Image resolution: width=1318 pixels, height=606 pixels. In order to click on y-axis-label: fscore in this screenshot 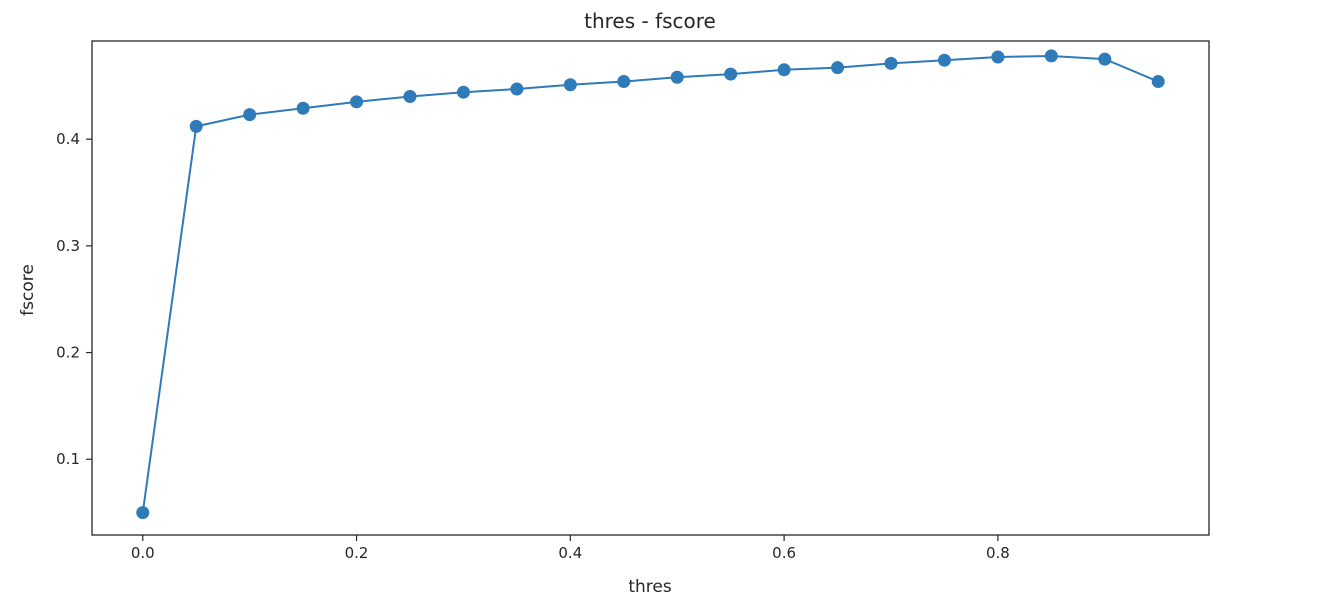, I will do `click(28, 290)`.